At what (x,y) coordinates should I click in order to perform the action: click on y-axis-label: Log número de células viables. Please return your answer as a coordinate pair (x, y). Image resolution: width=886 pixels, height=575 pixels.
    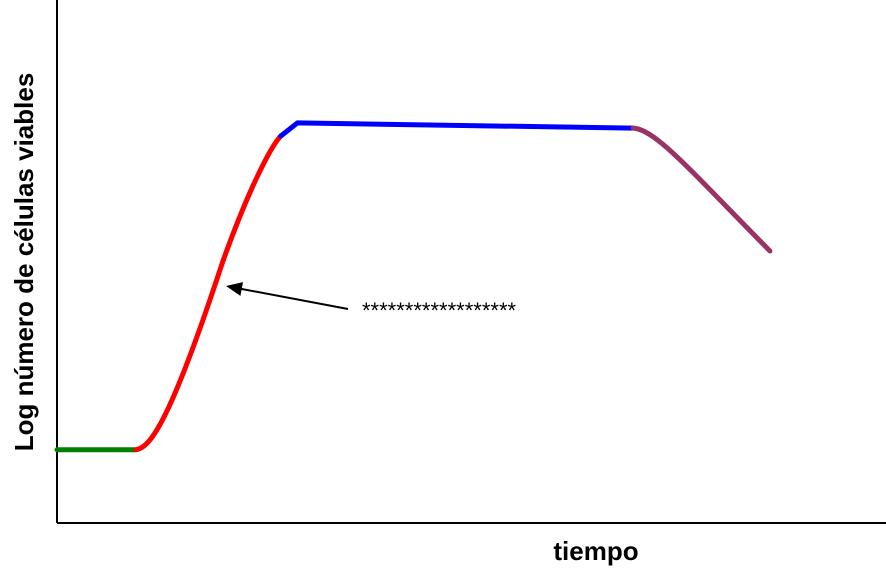
    Looking at the image, I should click on (24, 262).